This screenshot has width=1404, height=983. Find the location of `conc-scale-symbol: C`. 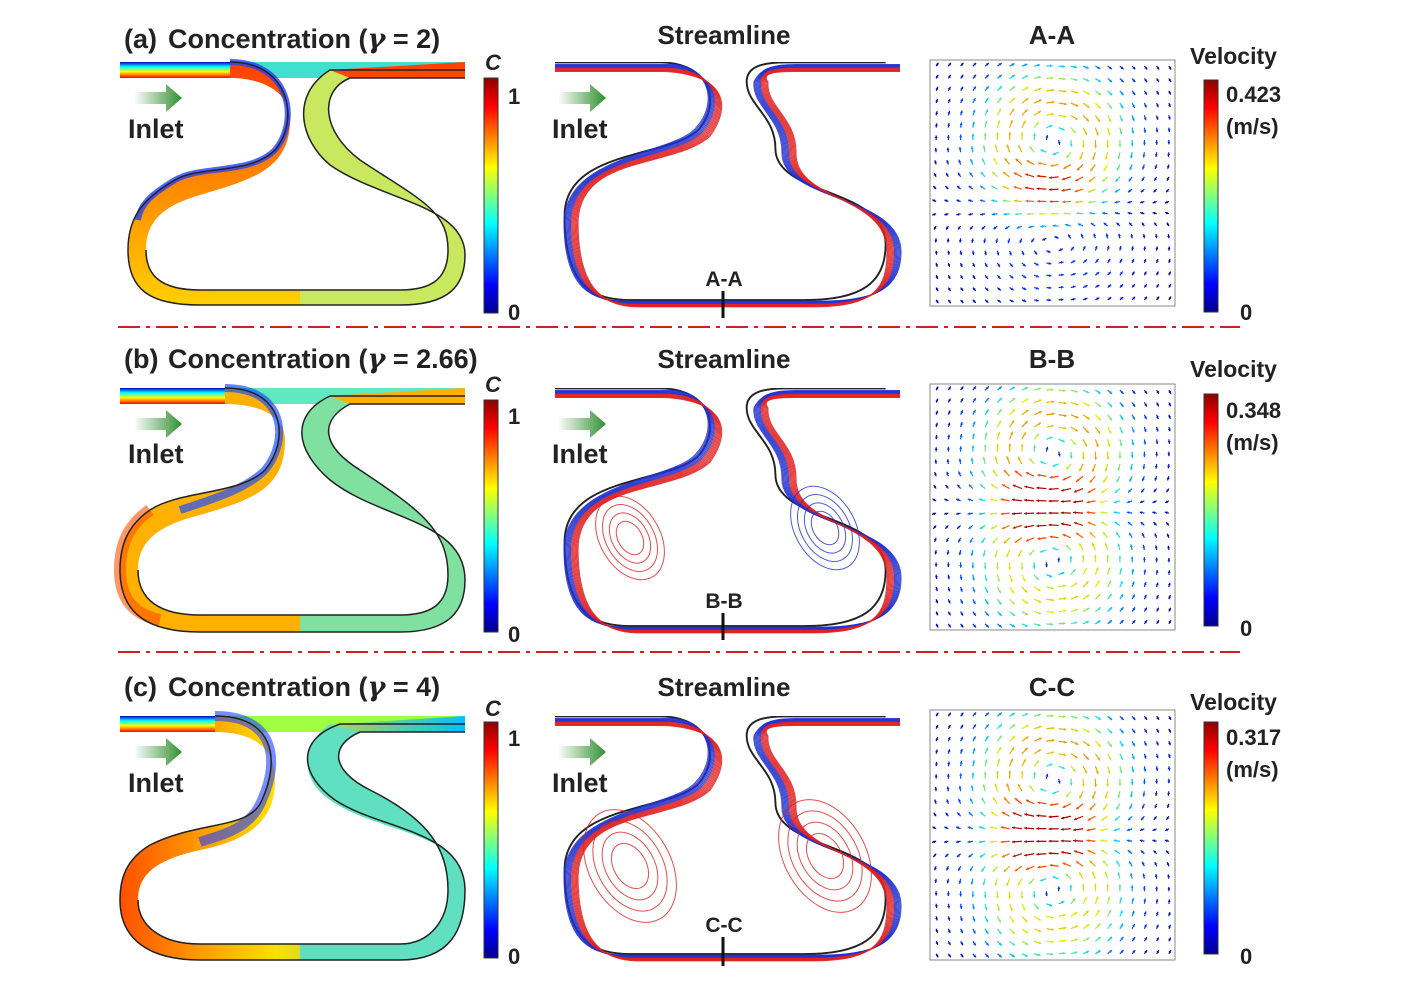

conc-scale-symbol: C is located at coordinates (493, 62).